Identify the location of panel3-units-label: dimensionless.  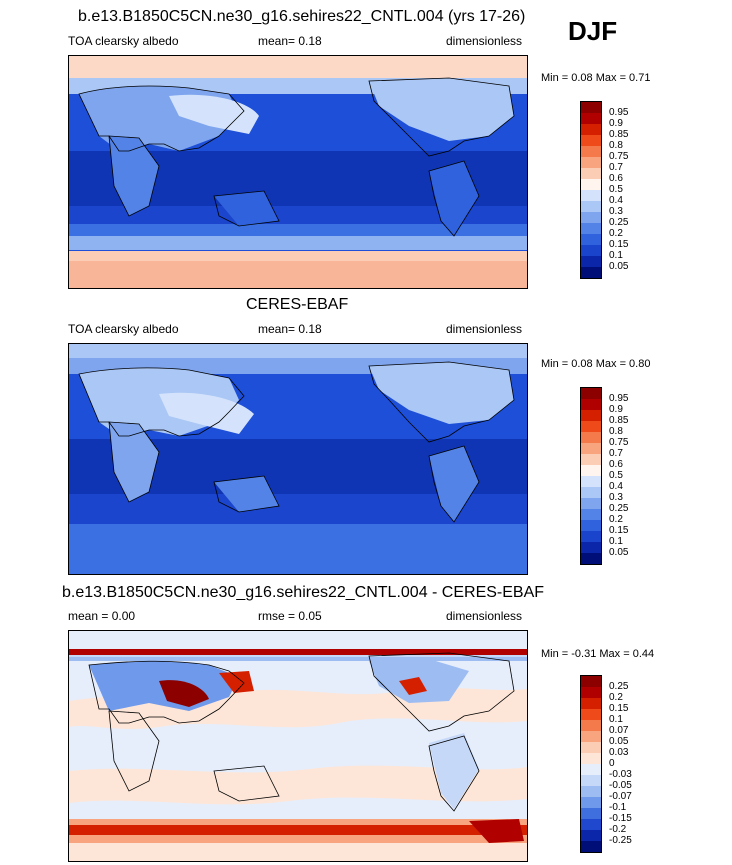
(484, 616).